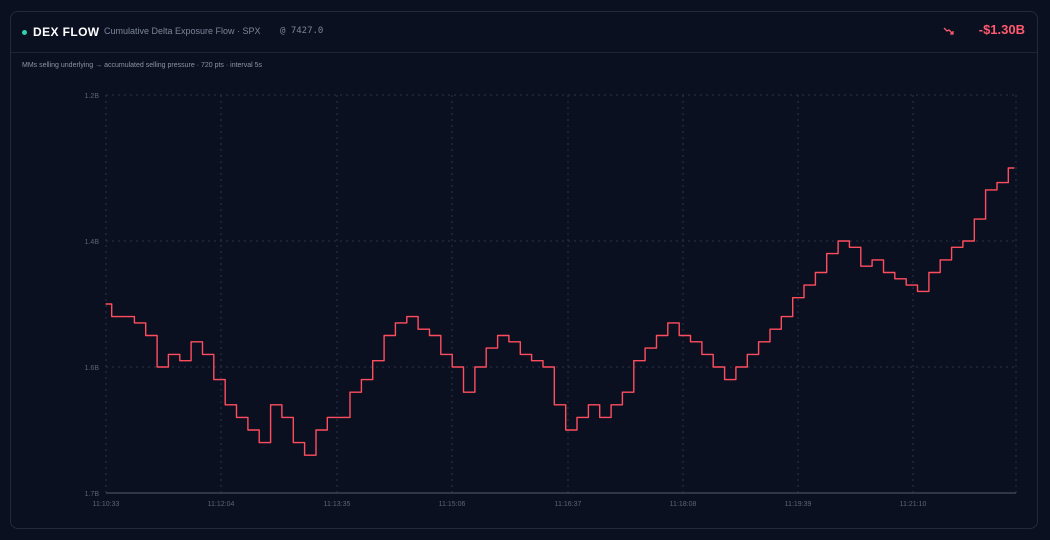  I want to click on x-tick-label: 11:13:35, so click(337, 504).